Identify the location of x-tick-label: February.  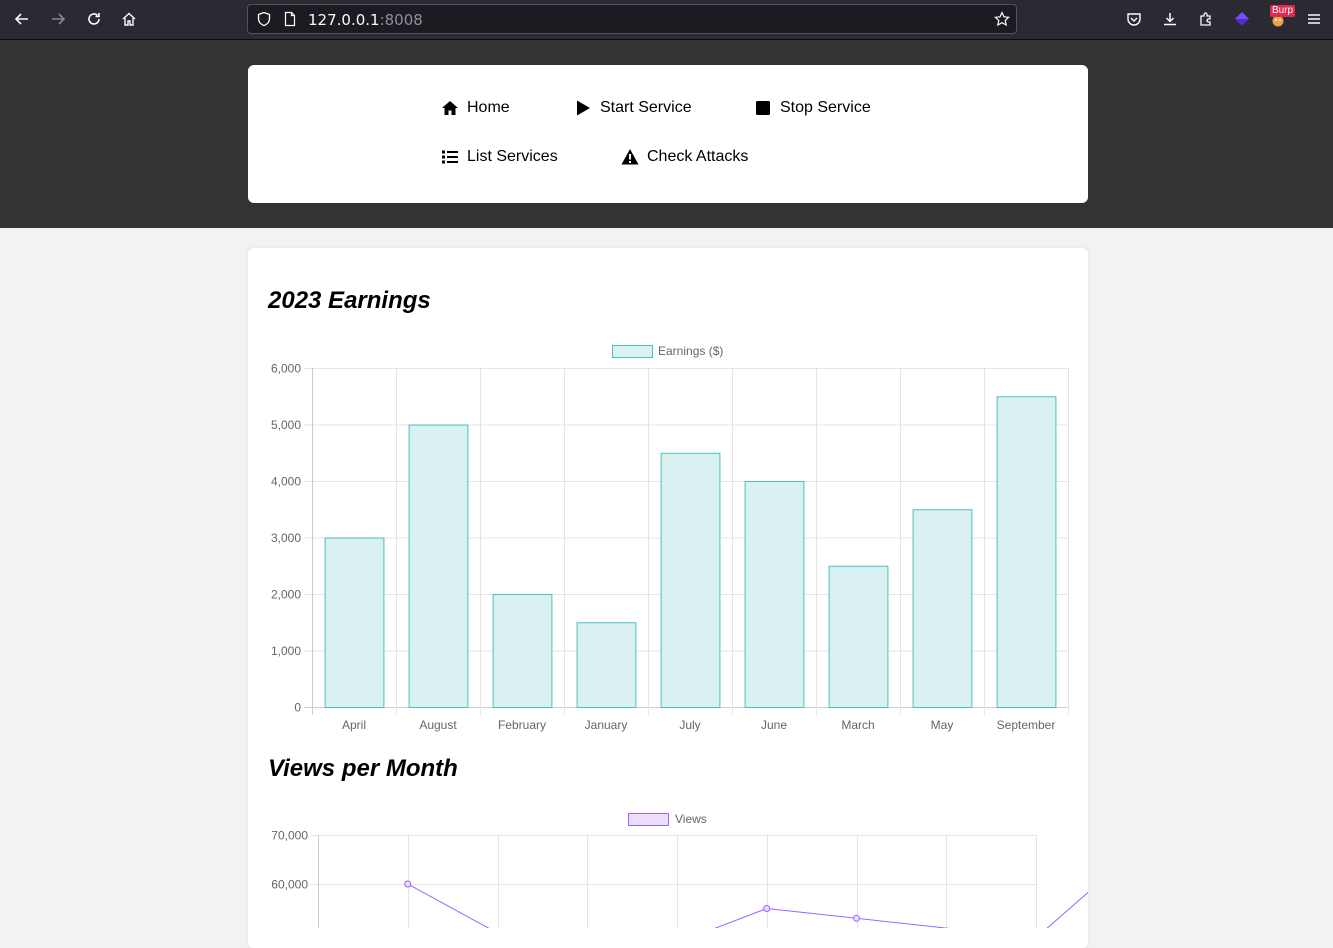
(522, 725).